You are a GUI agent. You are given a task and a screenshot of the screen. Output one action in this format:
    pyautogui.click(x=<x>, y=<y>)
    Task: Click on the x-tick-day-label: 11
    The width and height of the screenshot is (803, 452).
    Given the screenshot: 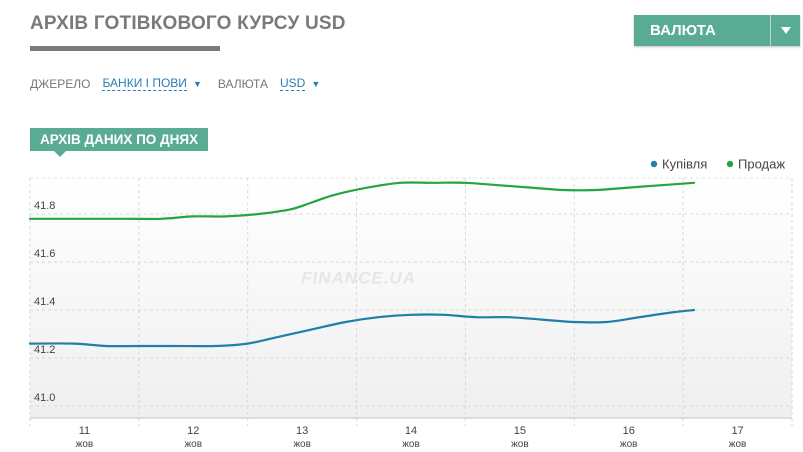 What is the action you would take?
    pyautogui.click(x=84, y=431)
    